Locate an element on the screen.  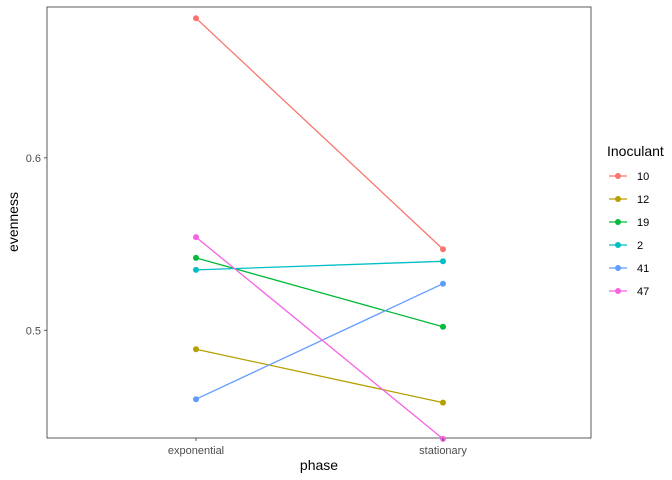
data-point-47-exponential is located at coordinates (196, 237).